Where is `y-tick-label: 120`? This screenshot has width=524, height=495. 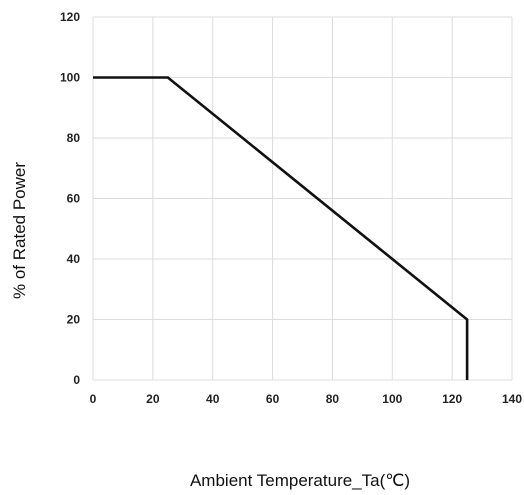 y-tick-label: 120 is located at coordinates (70, 17).